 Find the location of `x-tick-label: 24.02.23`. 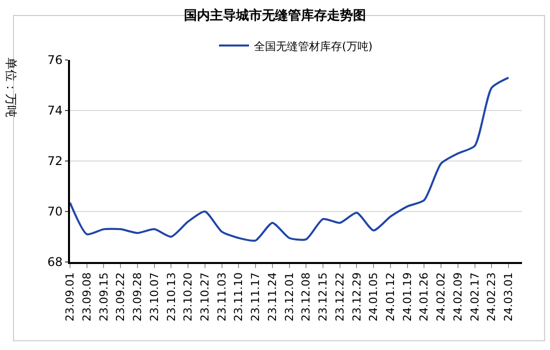

x-tick-label: 24.02.23 is located at coordinates (491, 297).